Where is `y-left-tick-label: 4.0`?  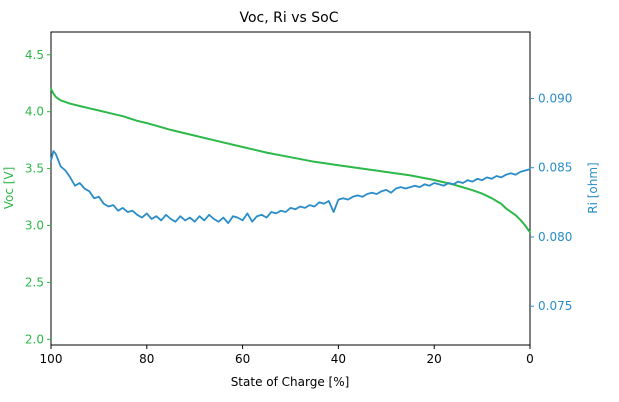 y-left-tick-label: 4.0 is located at coordinates (34, 112).